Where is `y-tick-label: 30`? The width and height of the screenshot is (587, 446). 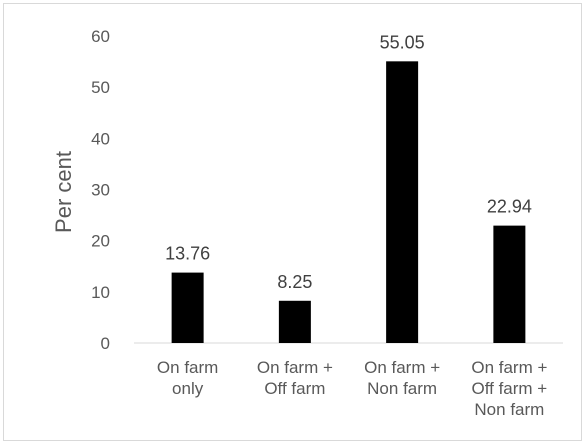
y-tick-label: 30 is located at coordinates (100, 190).